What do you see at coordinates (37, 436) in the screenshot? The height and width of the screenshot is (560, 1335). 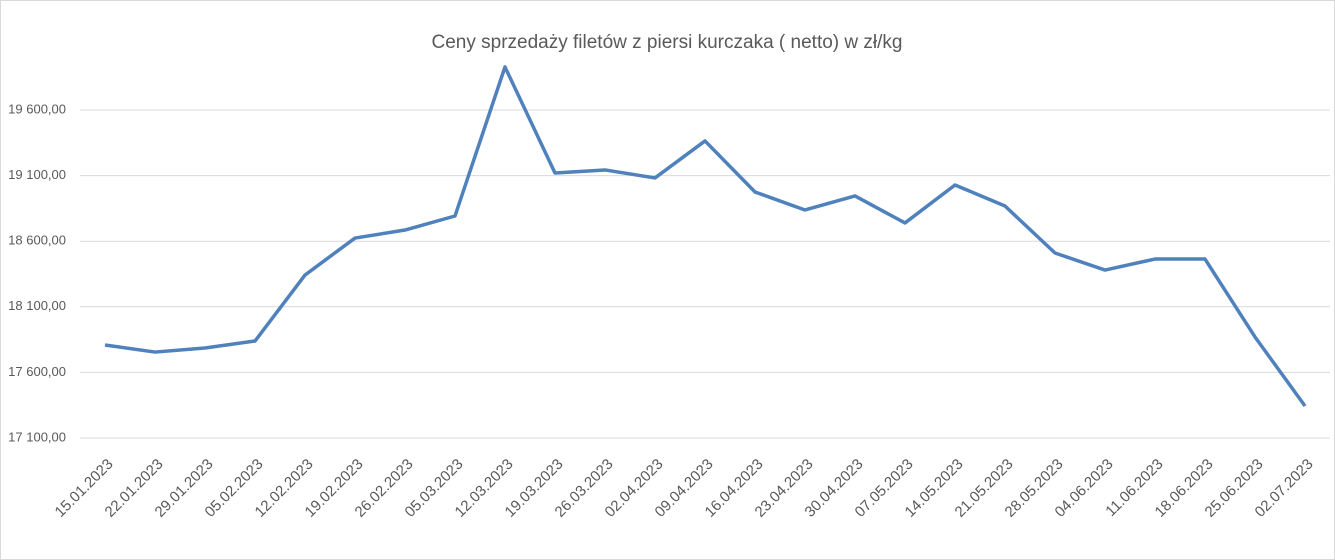 I see `y-tick-label: 17 100,00` at bounding box center [37, 436].